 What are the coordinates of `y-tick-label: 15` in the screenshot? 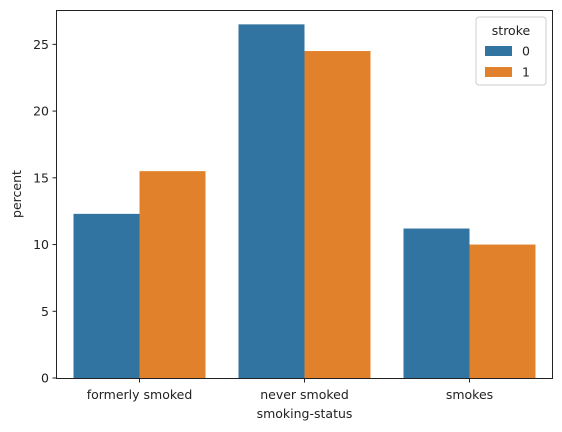 It's located at (41, 177).